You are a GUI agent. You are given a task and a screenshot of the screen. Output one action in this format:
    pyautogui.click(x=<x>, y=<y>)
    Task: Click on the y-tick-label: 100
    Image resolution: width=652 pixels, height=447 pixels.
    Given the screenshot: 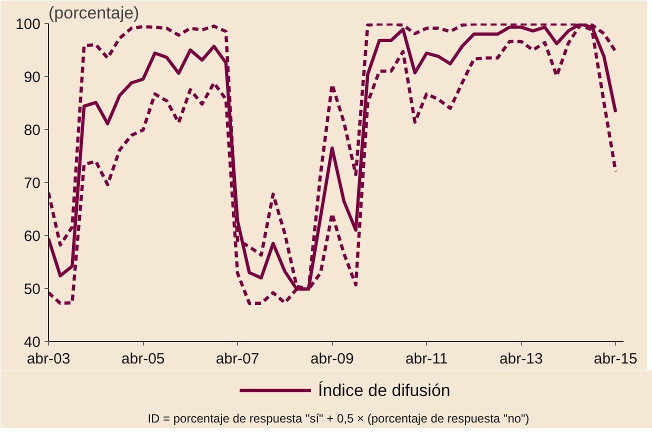 What is the action you would take?
    pyautogui.click(x=28, y=24)
    